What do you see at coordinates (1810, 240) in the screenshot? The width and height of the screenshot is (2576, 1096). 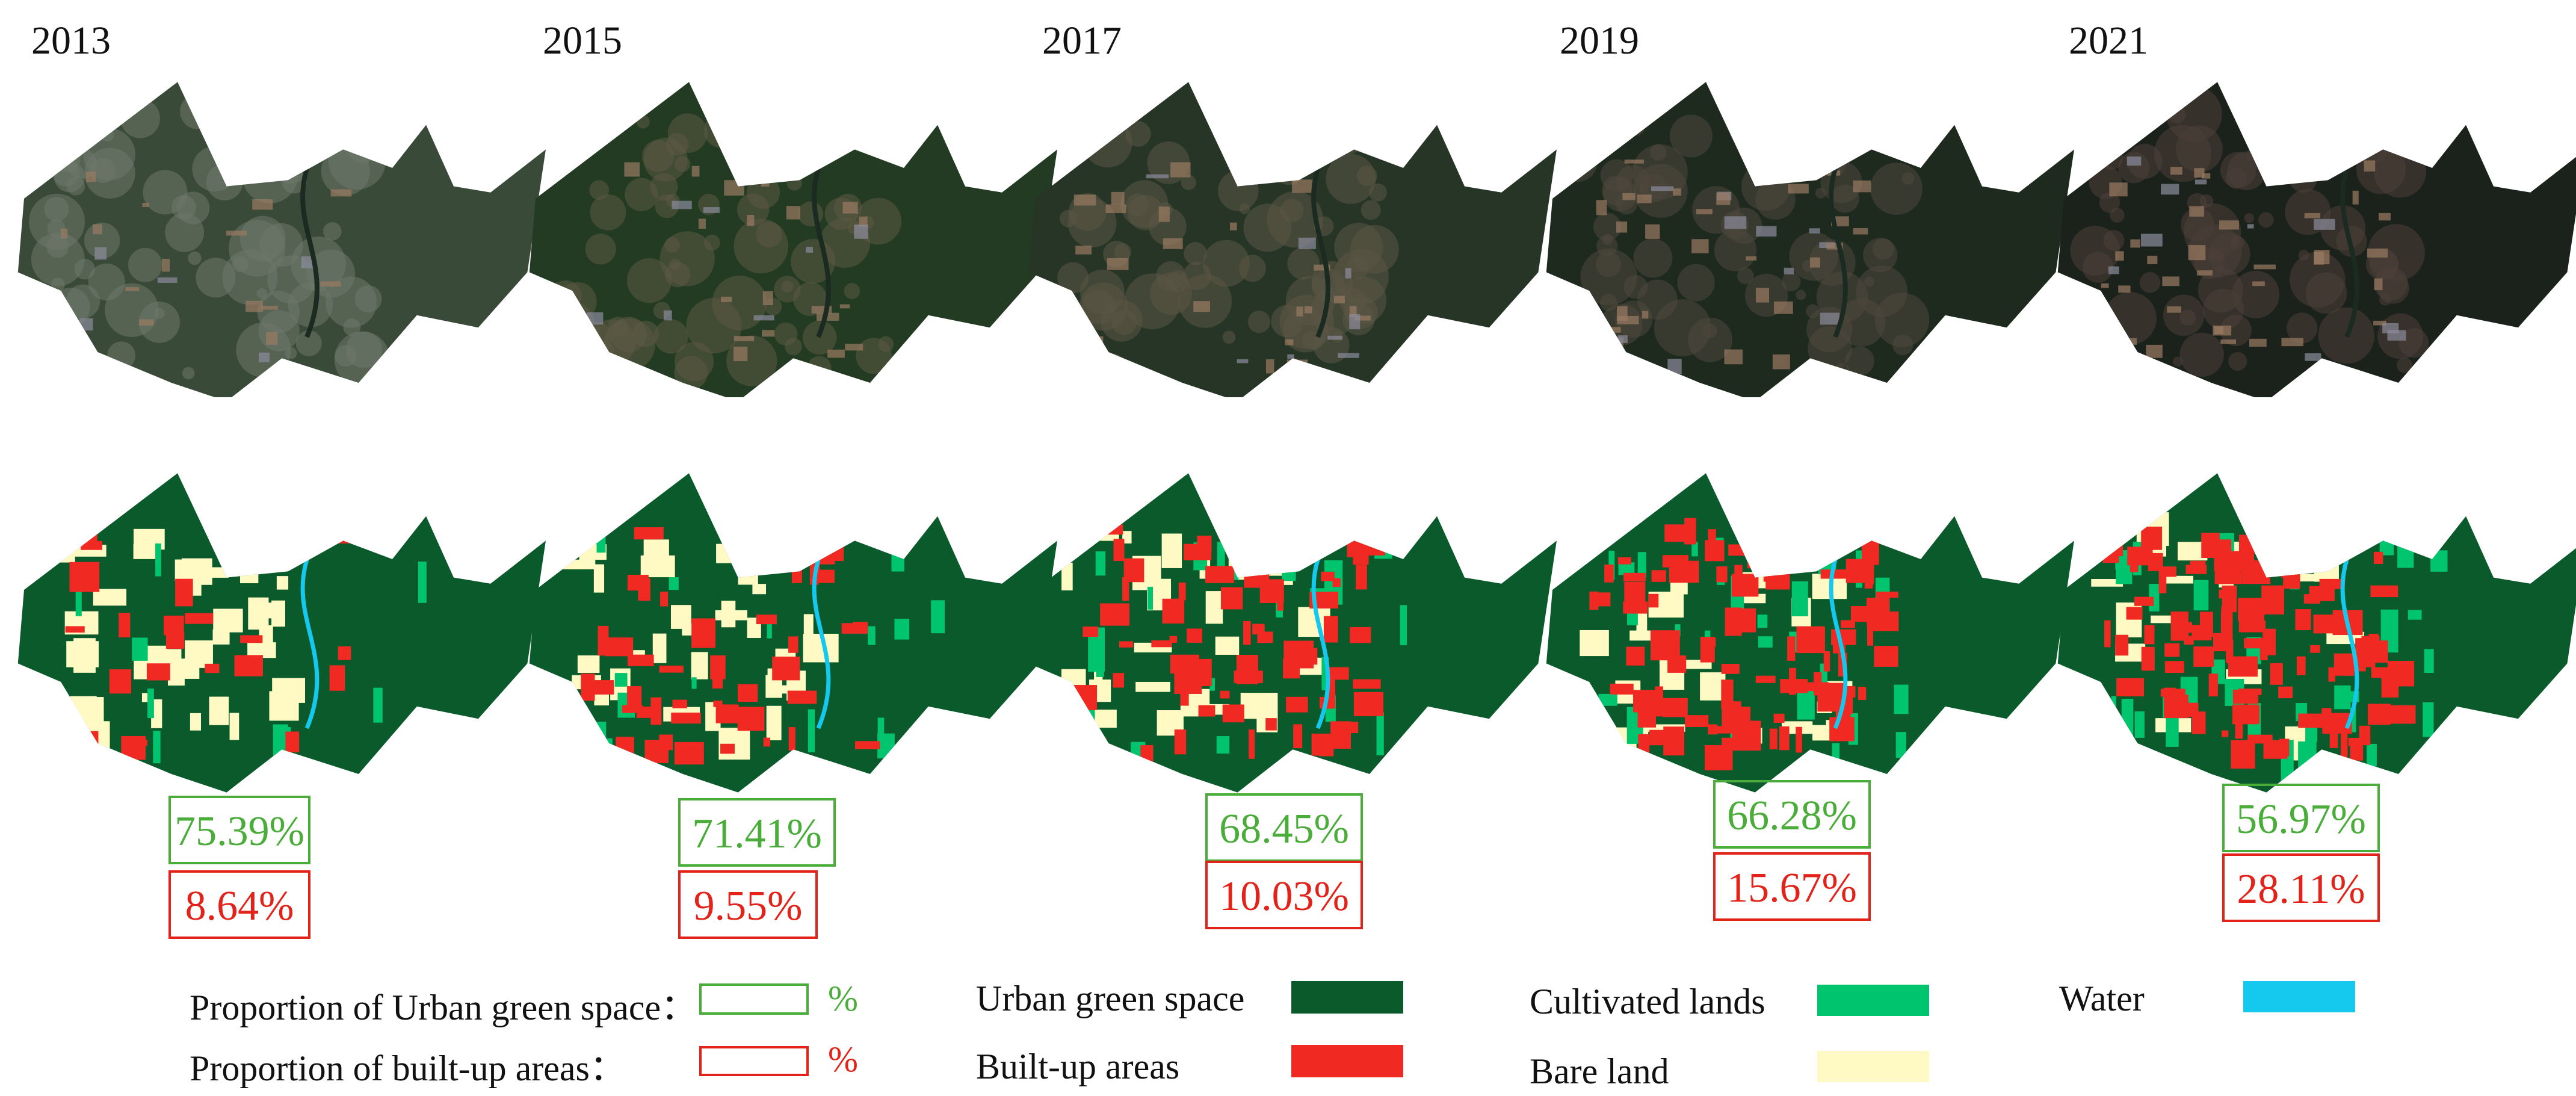 I see `satellite-image-2019` at bounding box center [1810, 240].